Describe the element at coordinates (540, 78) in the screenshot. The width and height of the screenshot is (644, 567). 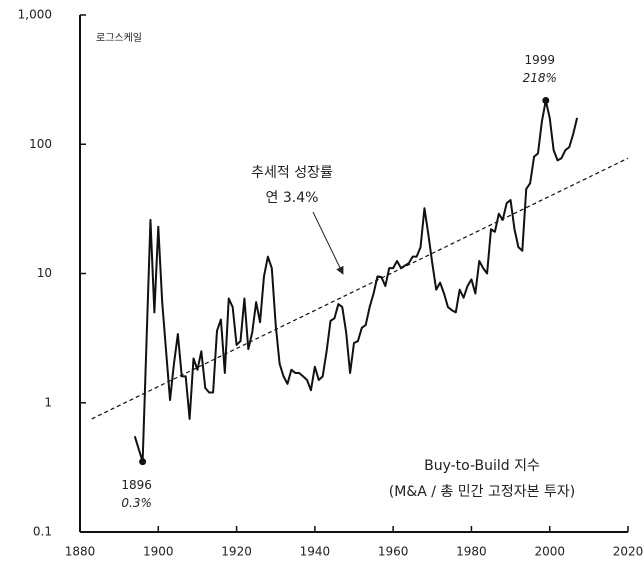
I see `annotation-value: 218%` at that location.